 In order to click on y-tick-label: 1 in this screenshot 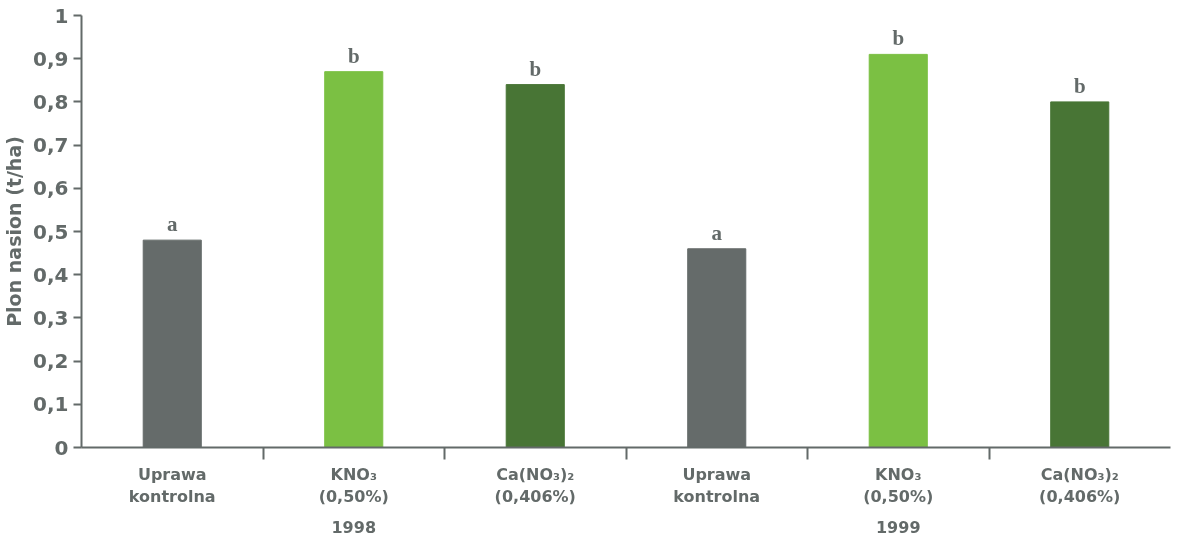, I will do `click(61, 15)`.